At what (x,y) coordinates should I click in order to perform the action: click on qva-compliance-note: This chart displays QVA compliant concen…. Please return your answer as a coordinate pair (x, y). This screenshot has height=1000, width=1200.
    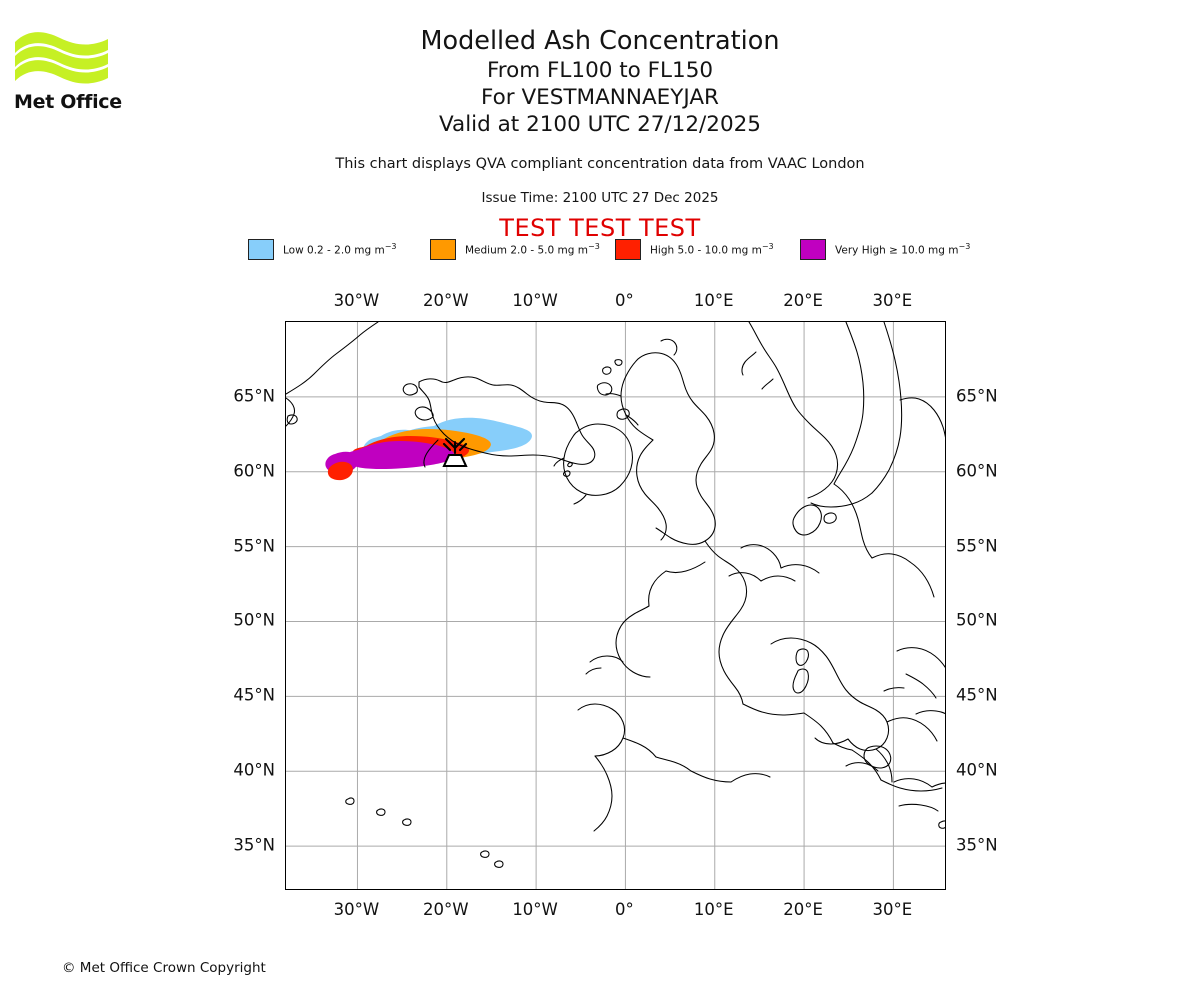
    Looking at the image, I should click on (600, 164).